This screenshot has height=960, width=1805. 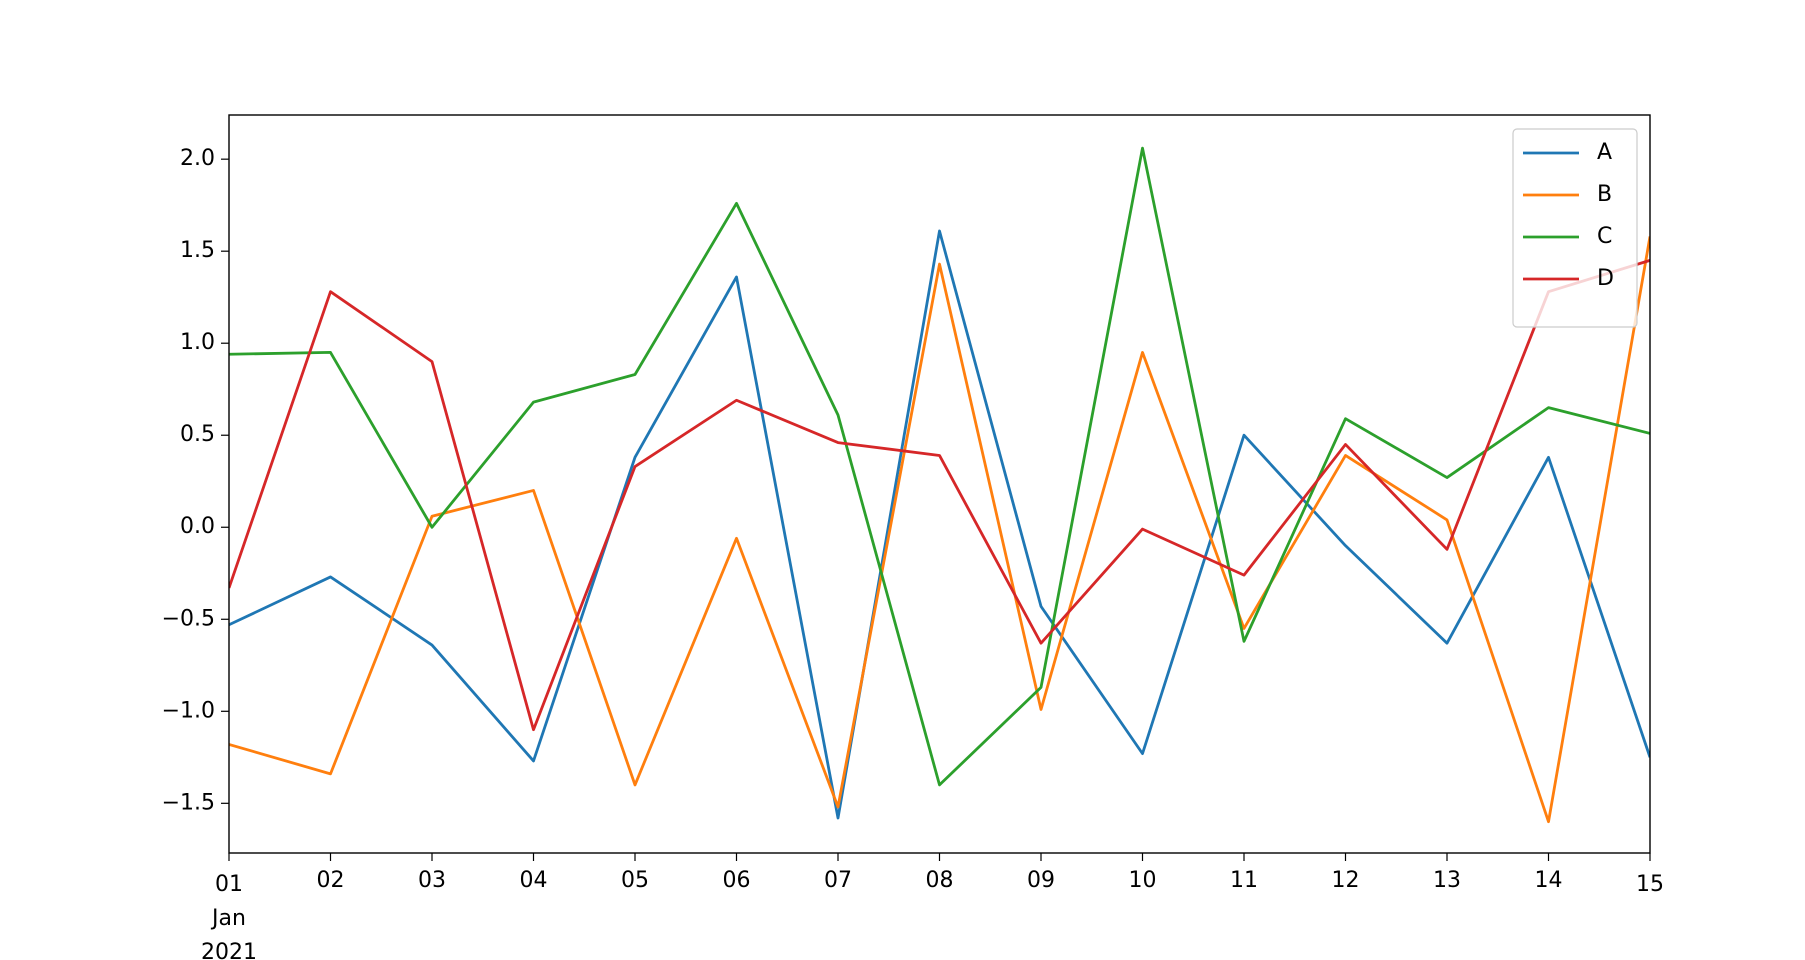 What do you see at coordinates (1549, 880) in the screenshot?
I see `x-tick-label: 14` at bounding box center [1549, 880].